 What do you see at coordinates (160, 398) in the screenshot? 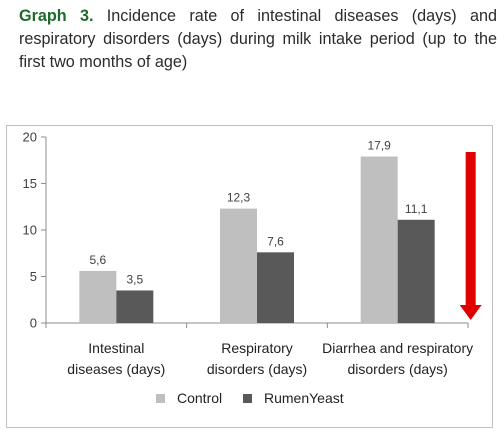
I see `legend-swatch-control` at bounding box center [160, 398].